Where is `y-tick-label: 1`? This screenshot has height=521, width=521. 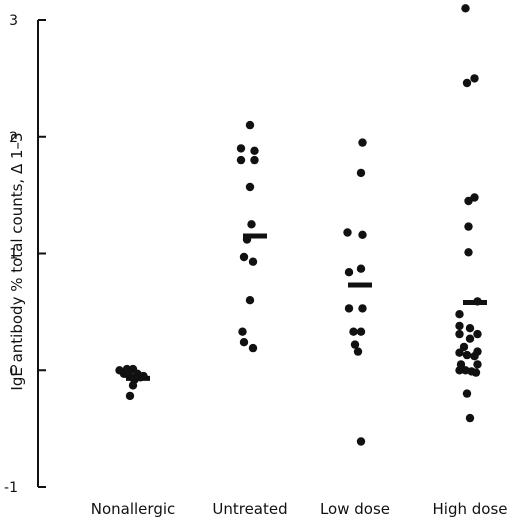
y-tick-label: 1 is located at coordinates (13, 255).